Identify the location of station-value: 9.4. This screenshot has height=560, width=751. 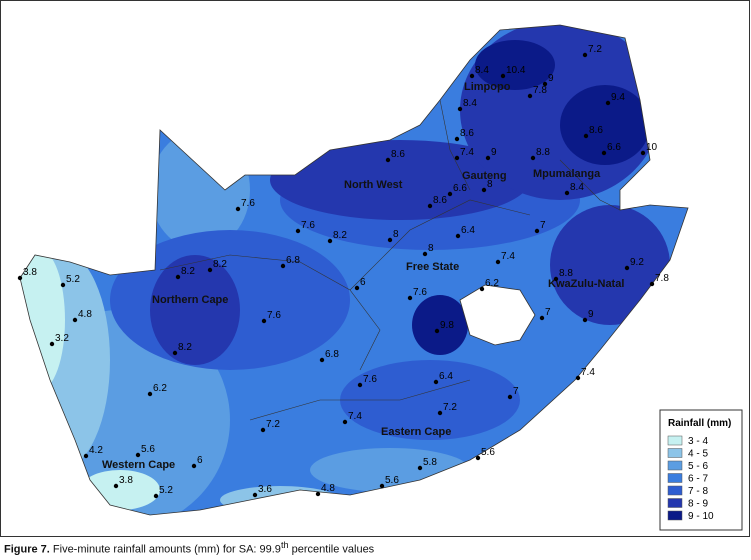
(618, 97).